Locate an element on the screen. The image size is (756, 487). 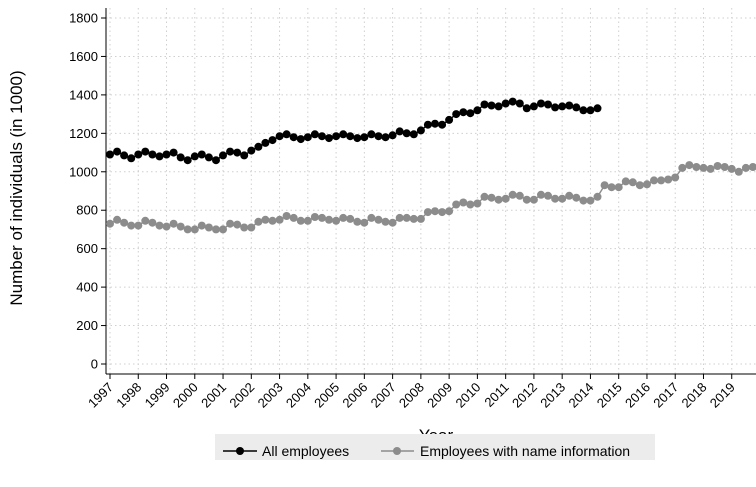
legend-item-all-employees: All employees is located at coordinates (286, 451).